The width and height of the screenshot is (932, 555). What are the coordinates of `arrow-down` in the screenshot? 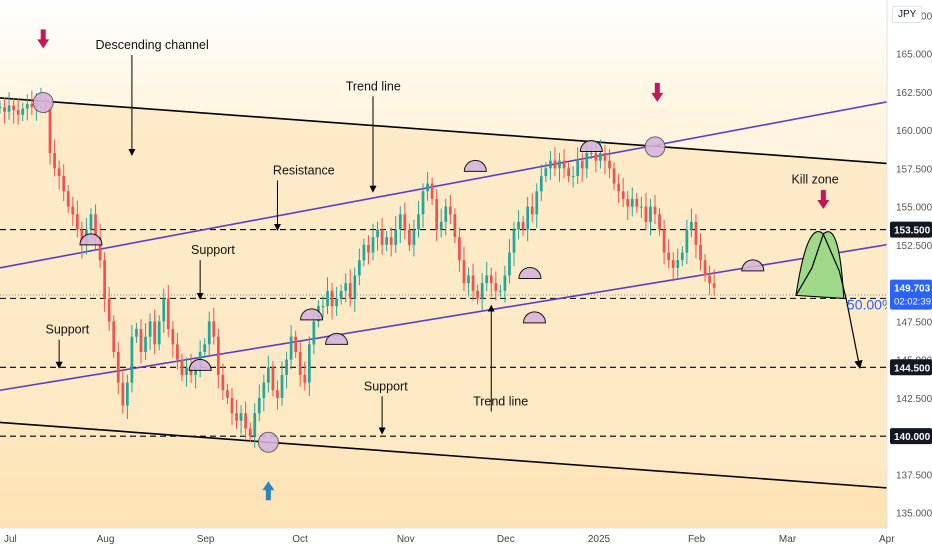 It's located at (657, 92).